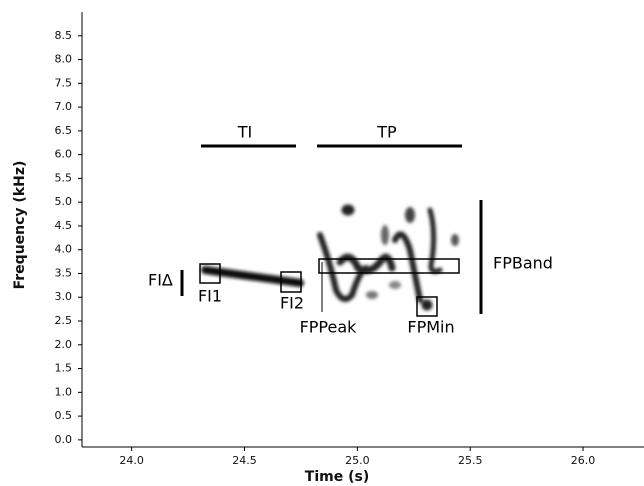 The image size is (644, 486). What do you see at coordinates (64, 225) in the screenshot?
I see `y-tick-label: 4.5` at bounding box center [64, 225].